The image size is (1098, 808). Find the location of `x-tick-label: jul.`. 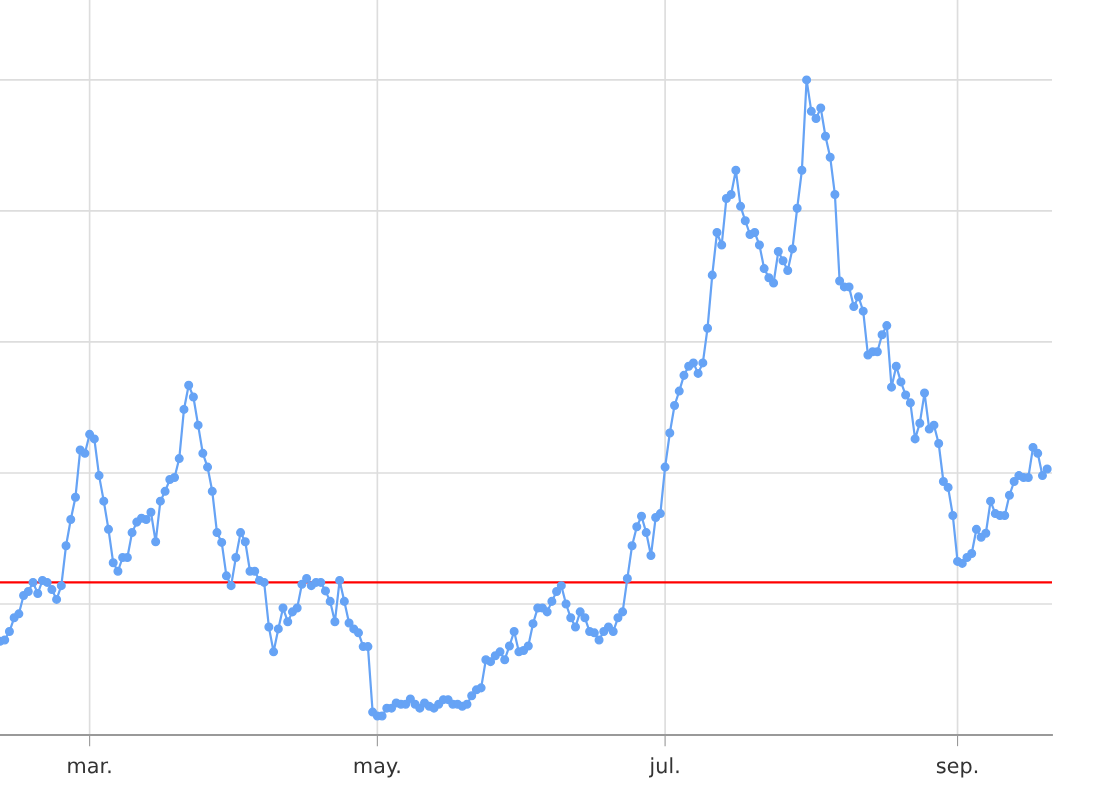

x-tick-label: jul. is located at coordinates (664, 767).